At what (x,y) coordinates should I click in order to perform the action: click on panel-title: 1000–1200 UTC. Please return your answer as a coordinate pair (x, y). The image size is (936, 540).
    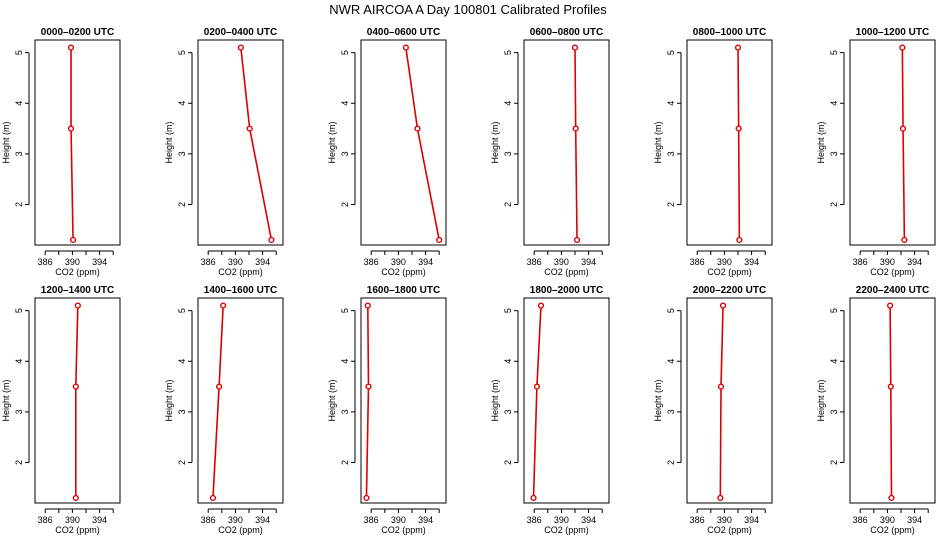
    Looking at the image, I should click on (892, 32).